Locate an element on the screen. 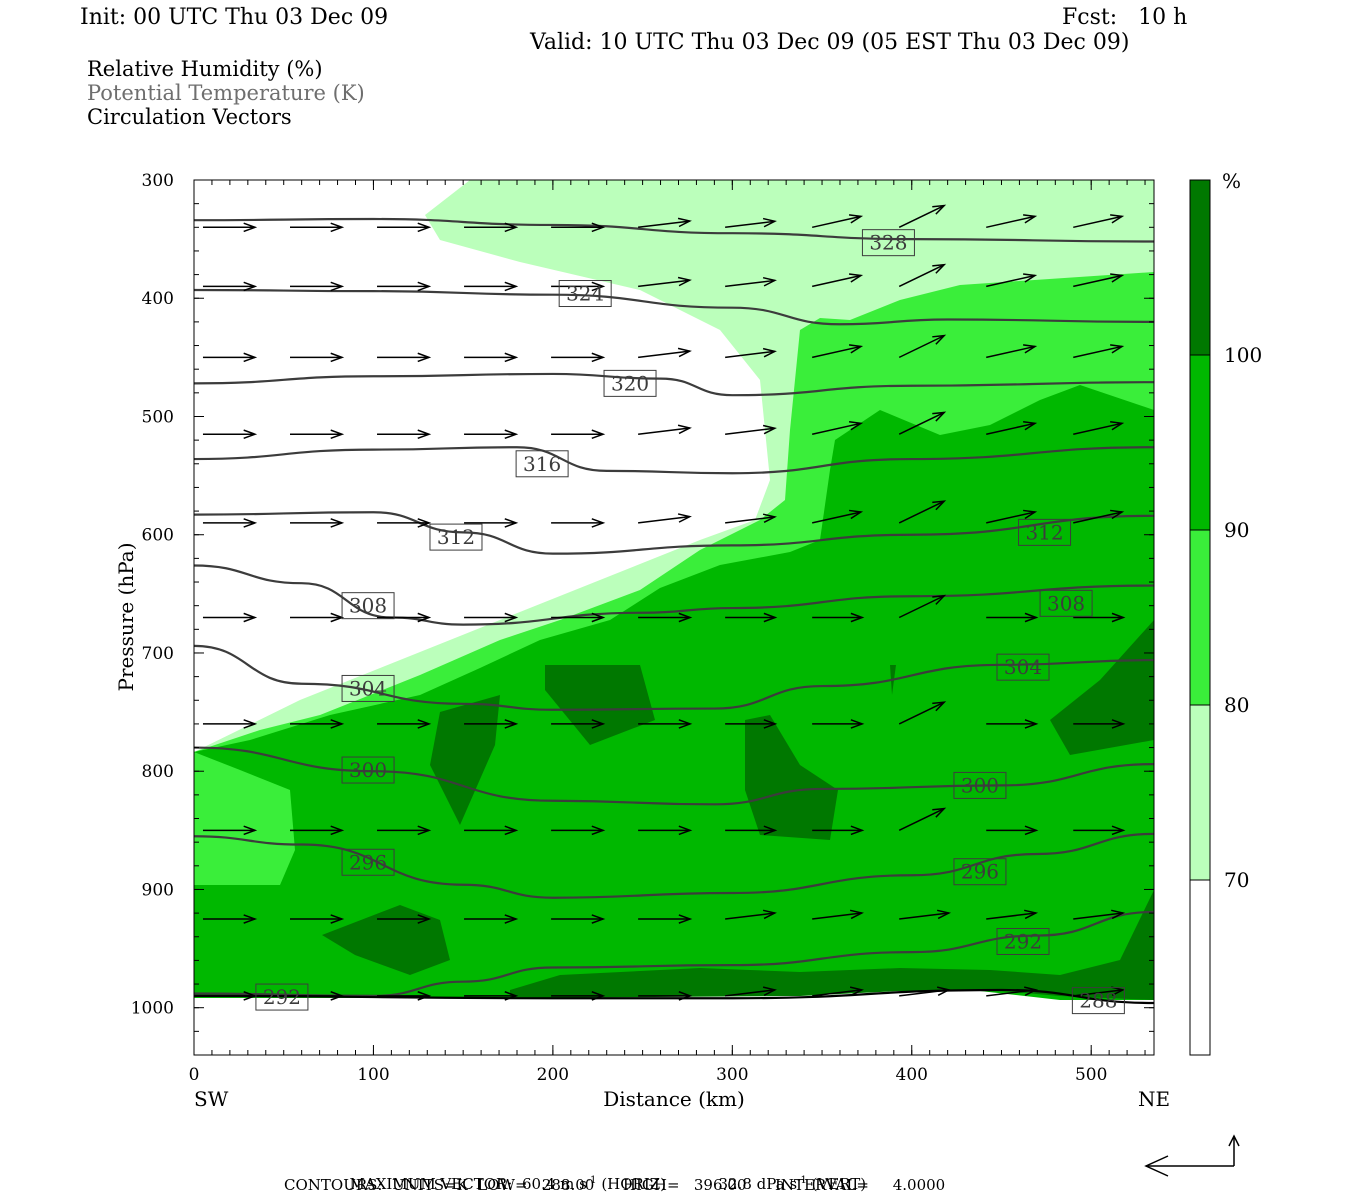 Image resolution: width=1350 pixels, height=1200 pixels. contour-label-296: 296 is located at coordinates (980, 872).